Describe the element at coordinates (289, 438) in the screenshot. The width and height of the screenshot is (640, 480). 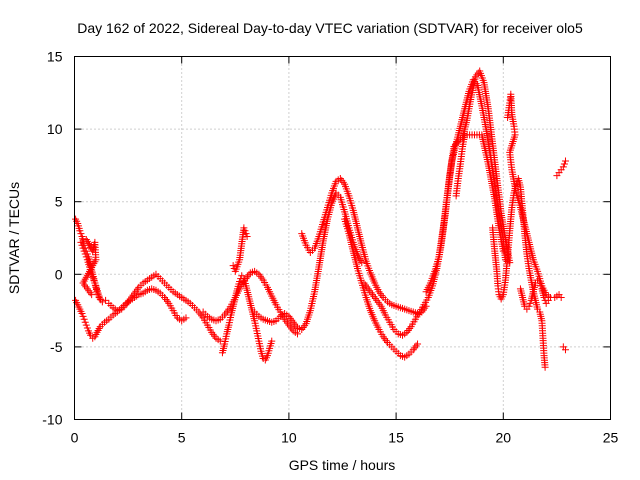
I see `x-tick-label-2: 10` at that location.